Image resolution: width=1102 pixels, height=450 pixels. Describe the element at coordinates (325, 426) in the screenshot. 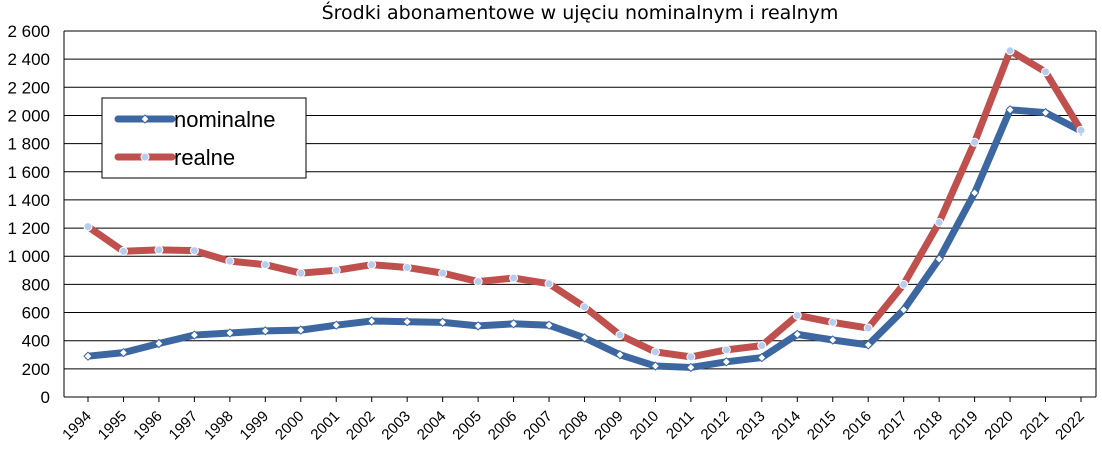

I see `x-tick-label: 2001` at that location.